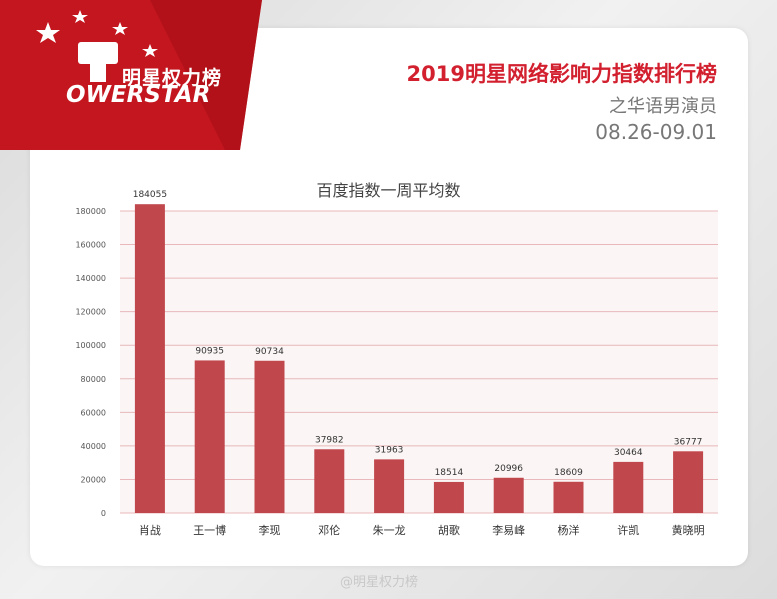  Describe the element at coordinates (663, 106) in the screenshot. I see `page-subtitle: 之华语男演员` at that location.